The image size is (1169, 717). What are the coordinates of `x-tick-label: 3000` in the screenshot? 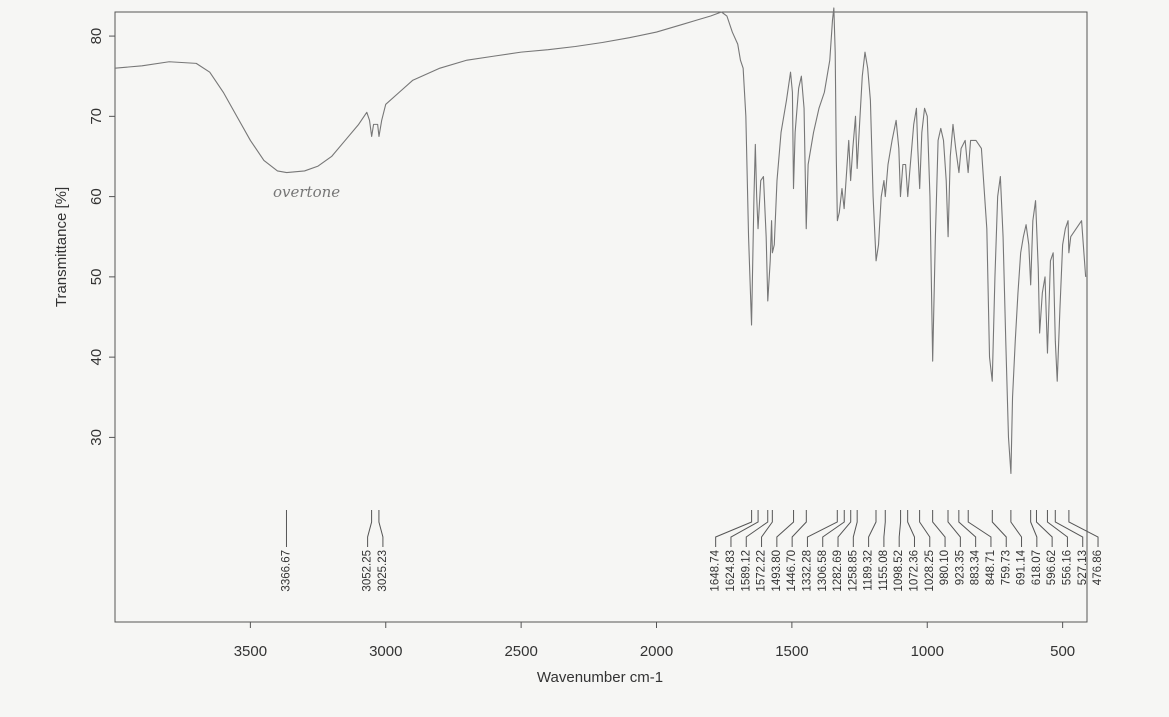 It's located at (385, 651).